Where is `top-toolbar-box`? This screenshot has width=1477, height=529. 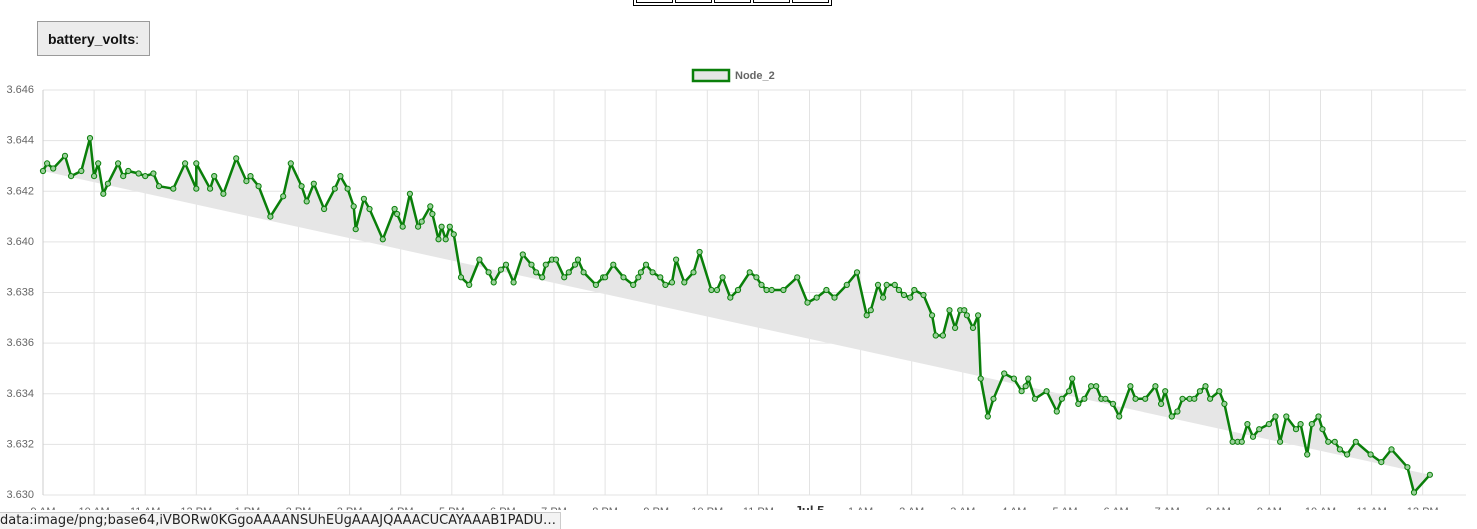
top-toolbar-box is located at coordinates (732, 3).